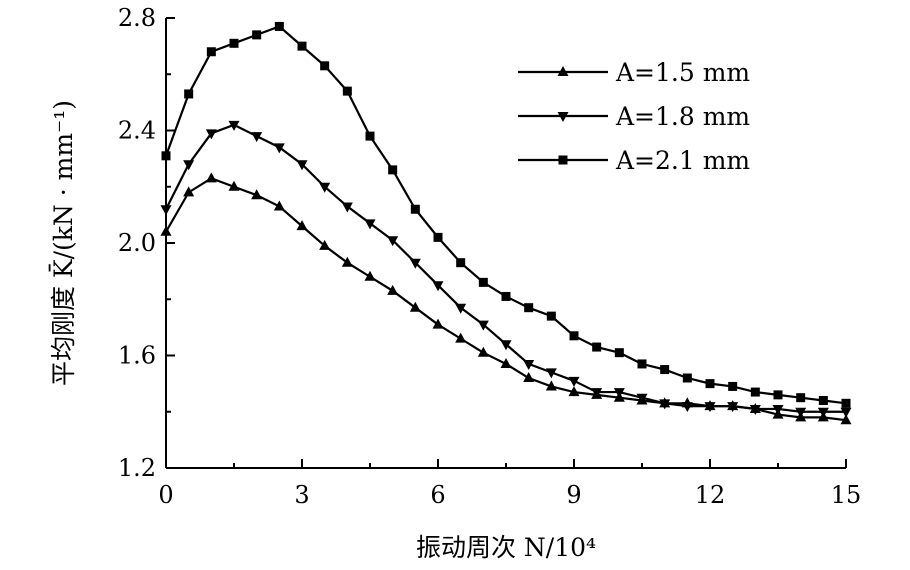  Describe the element at coordinates (301, 495) in the screenshot. I see `x-tick-label: 3` at that location.